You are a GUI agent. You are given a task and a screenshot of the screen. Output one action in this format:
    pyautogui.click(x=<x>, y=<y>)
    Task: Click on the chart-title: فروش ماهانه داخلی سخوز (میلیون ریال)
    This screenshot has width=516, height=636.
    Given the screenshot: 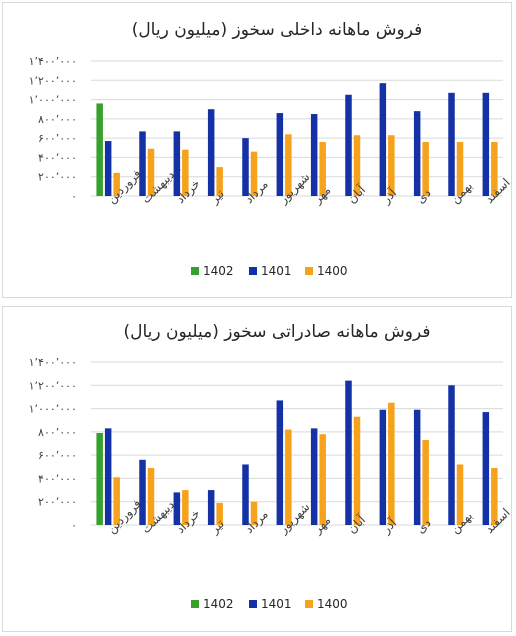 What is the action you would take?
    pyautogui.click(x=277, y=30)
    